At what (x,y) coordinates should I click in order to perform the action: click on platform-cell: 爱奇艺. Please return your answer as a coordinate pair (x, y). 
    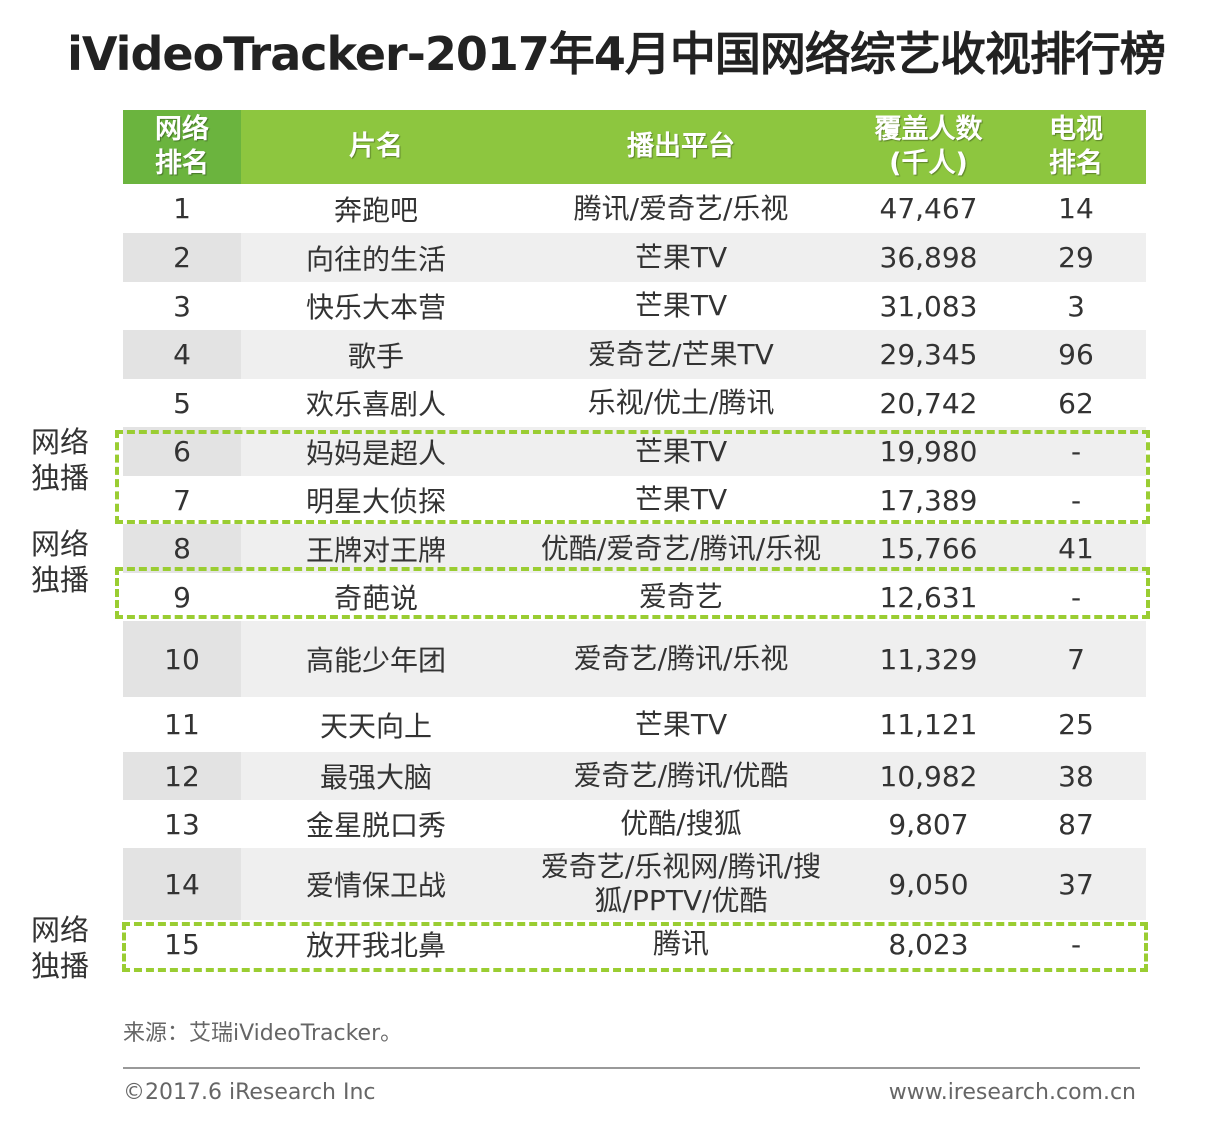
    Looking at the image, I should click on (681, 597).